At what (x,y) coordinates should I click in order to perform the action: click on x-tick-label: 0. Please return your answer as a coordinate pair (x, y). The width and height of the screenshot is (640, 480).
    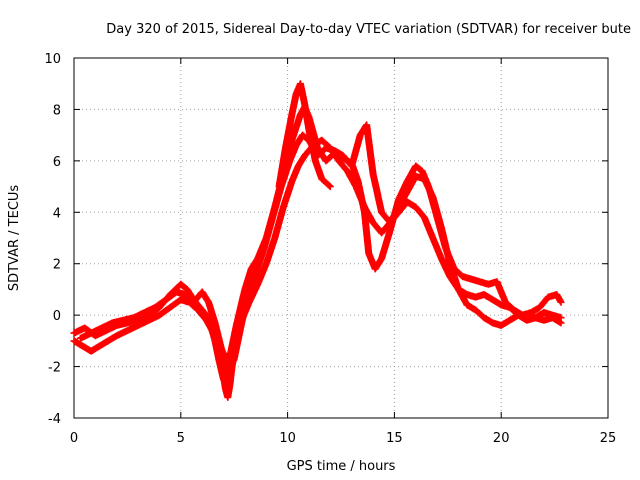
    Looking at the image, I should click on (74, 438).